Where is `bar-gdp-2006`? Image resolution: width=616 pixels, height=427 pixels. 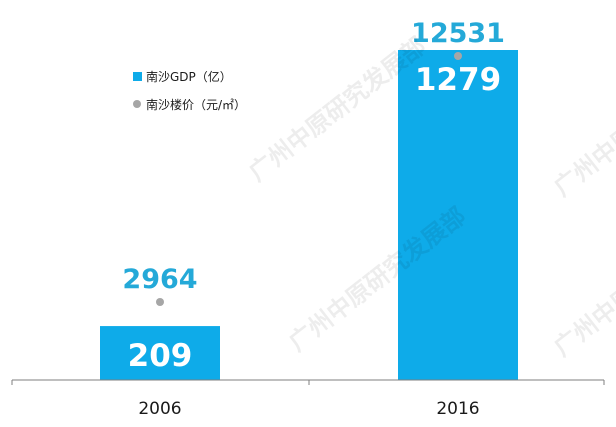
bar-gdp-2006 is located at coordinates (160, 353).